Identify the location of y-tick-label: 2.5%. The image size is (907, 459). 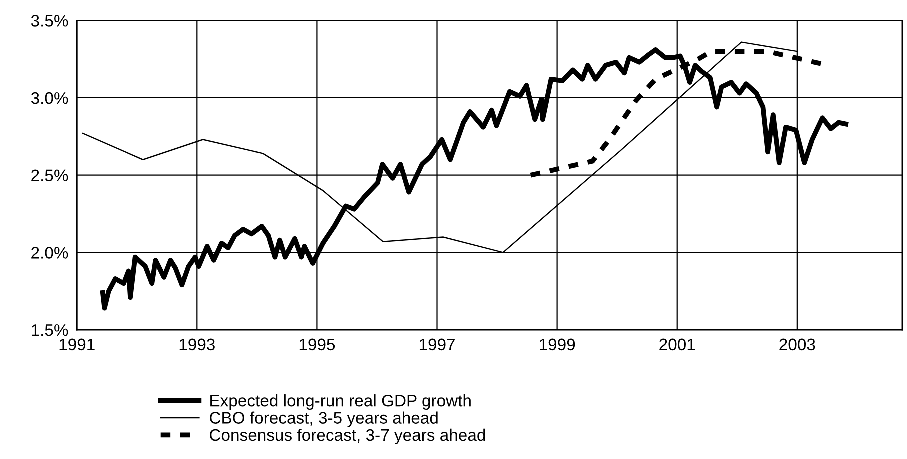
(50, 176).